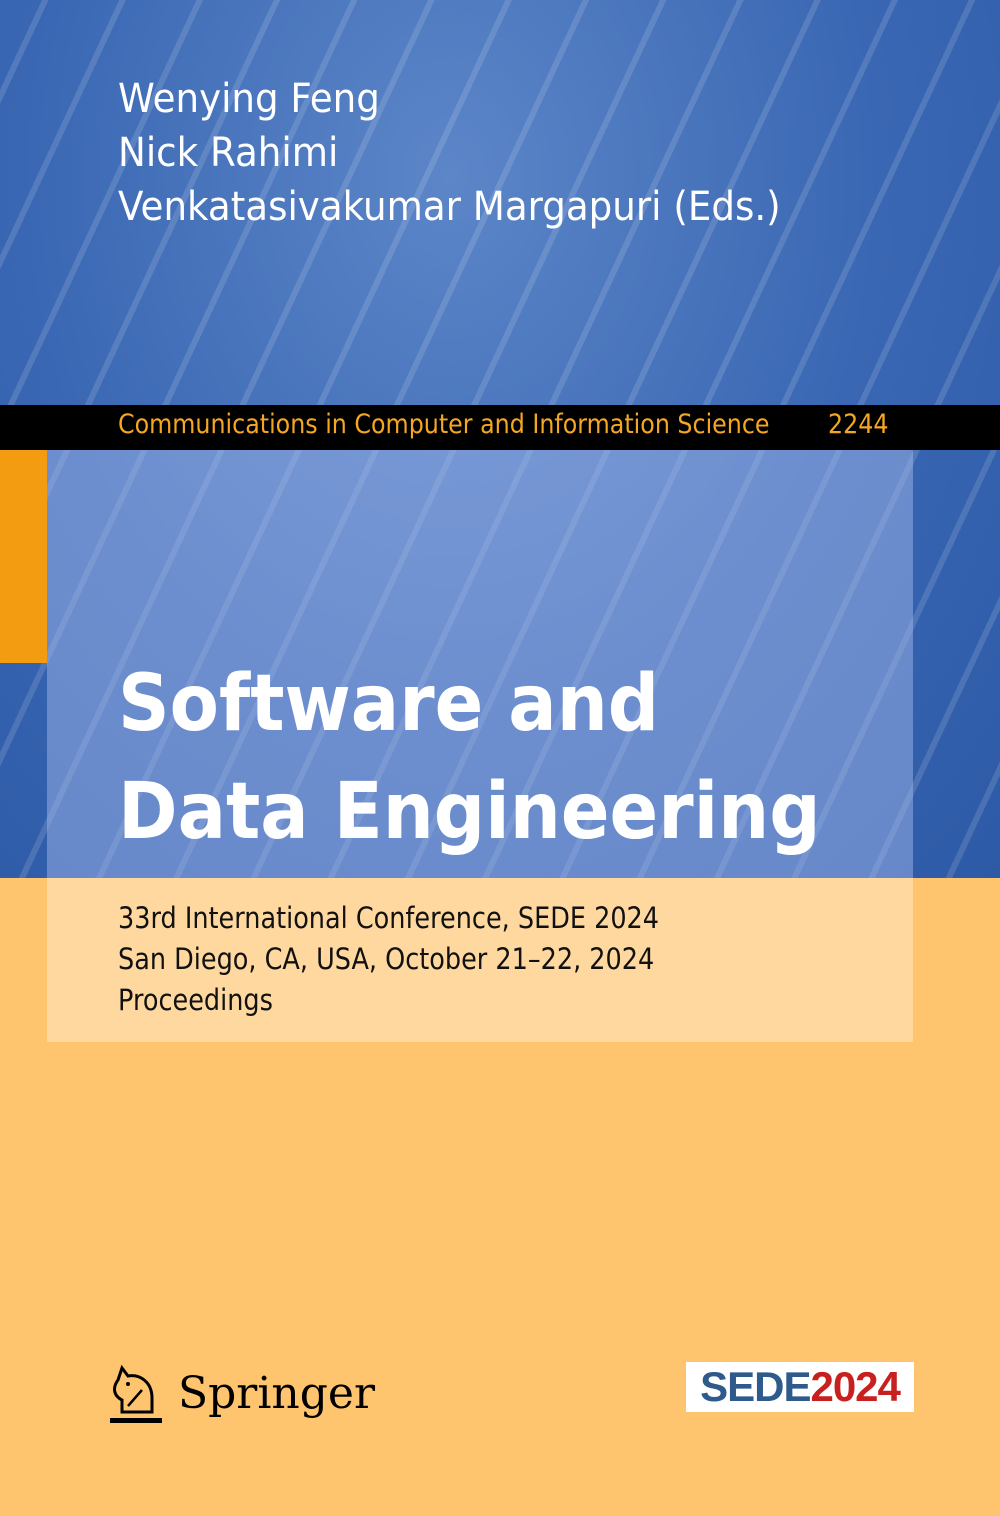  Describe the element at coordinates (855, 1386) in the screenshot. I see `conference-logo-year: 2024` at that location.